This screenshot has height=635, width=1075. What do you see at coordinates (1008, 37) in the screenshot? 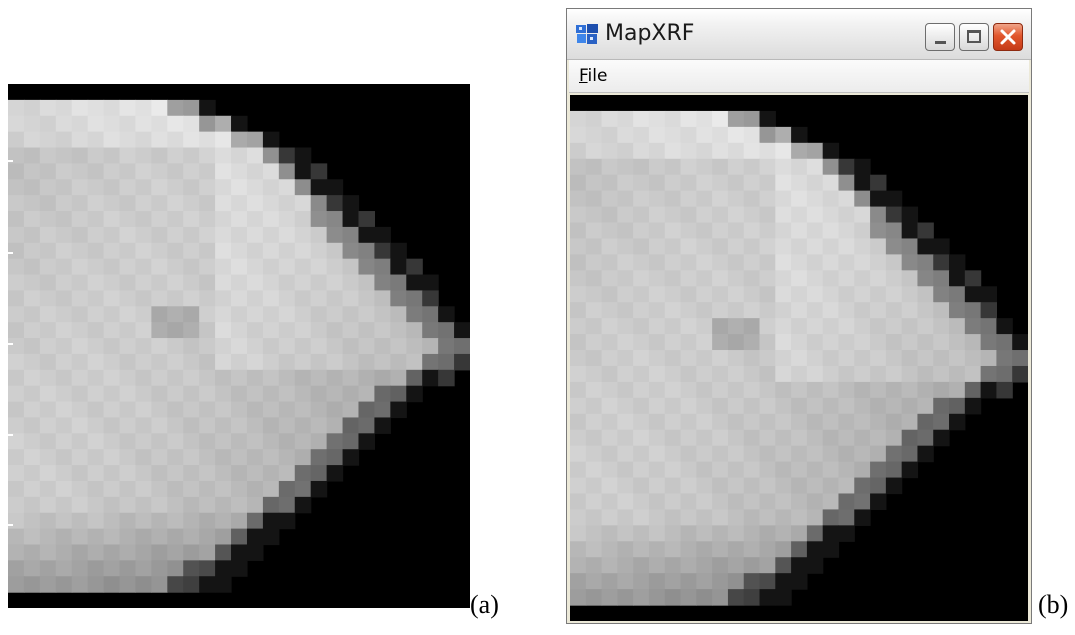
I see `close-button` at bounding box center [1008, 37].